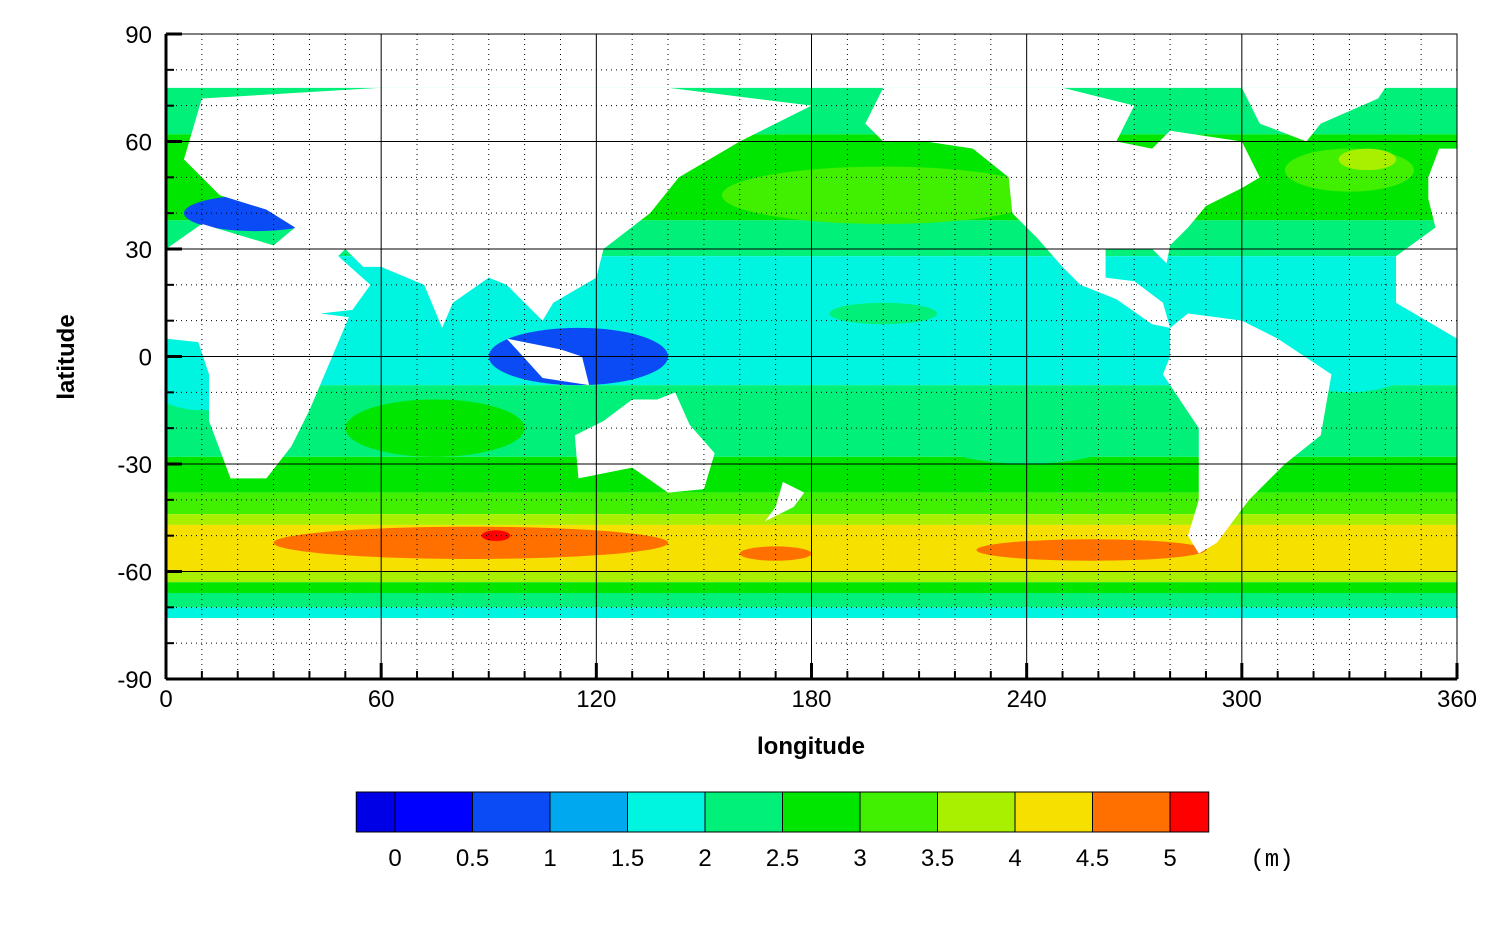 This screenshot has height=941, width=1500. What do you see at coordinates (549, 858) in the screenshot?
I see `colorbar-label: 1` at bounding box center [549, 858].